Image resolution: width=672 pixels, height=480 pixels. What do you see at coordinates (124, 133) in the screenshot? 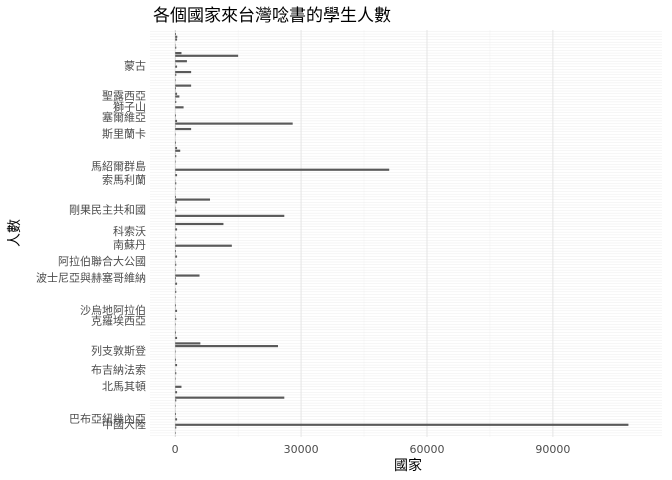
I see `y-tick-label: 斯里蘭卡` at bounding box center [124, 133].